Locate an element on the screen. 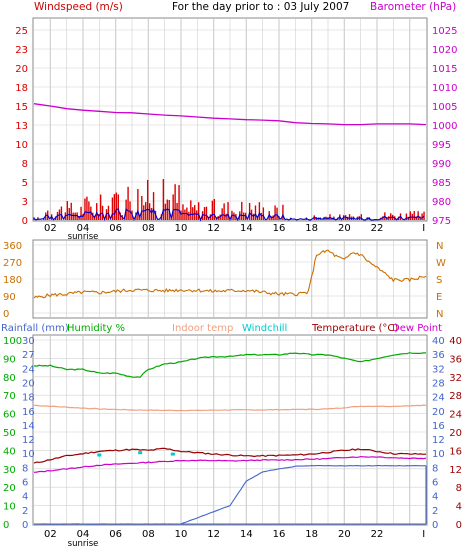 The height and width of the screenshot is (556, 466). y-tick-label-rainfall: 12 is located at coordinates (28, 440).